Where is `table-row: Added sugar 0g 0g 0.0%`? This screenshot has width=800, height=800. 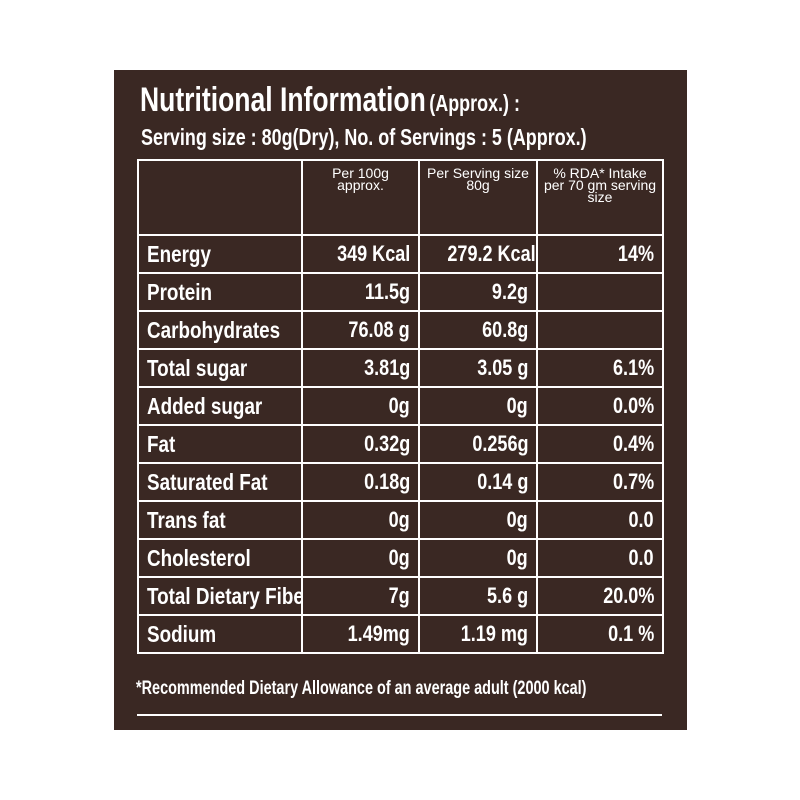 table-row: Added sugar 0g 0g 0.0% is located at coordinates (400, 406).